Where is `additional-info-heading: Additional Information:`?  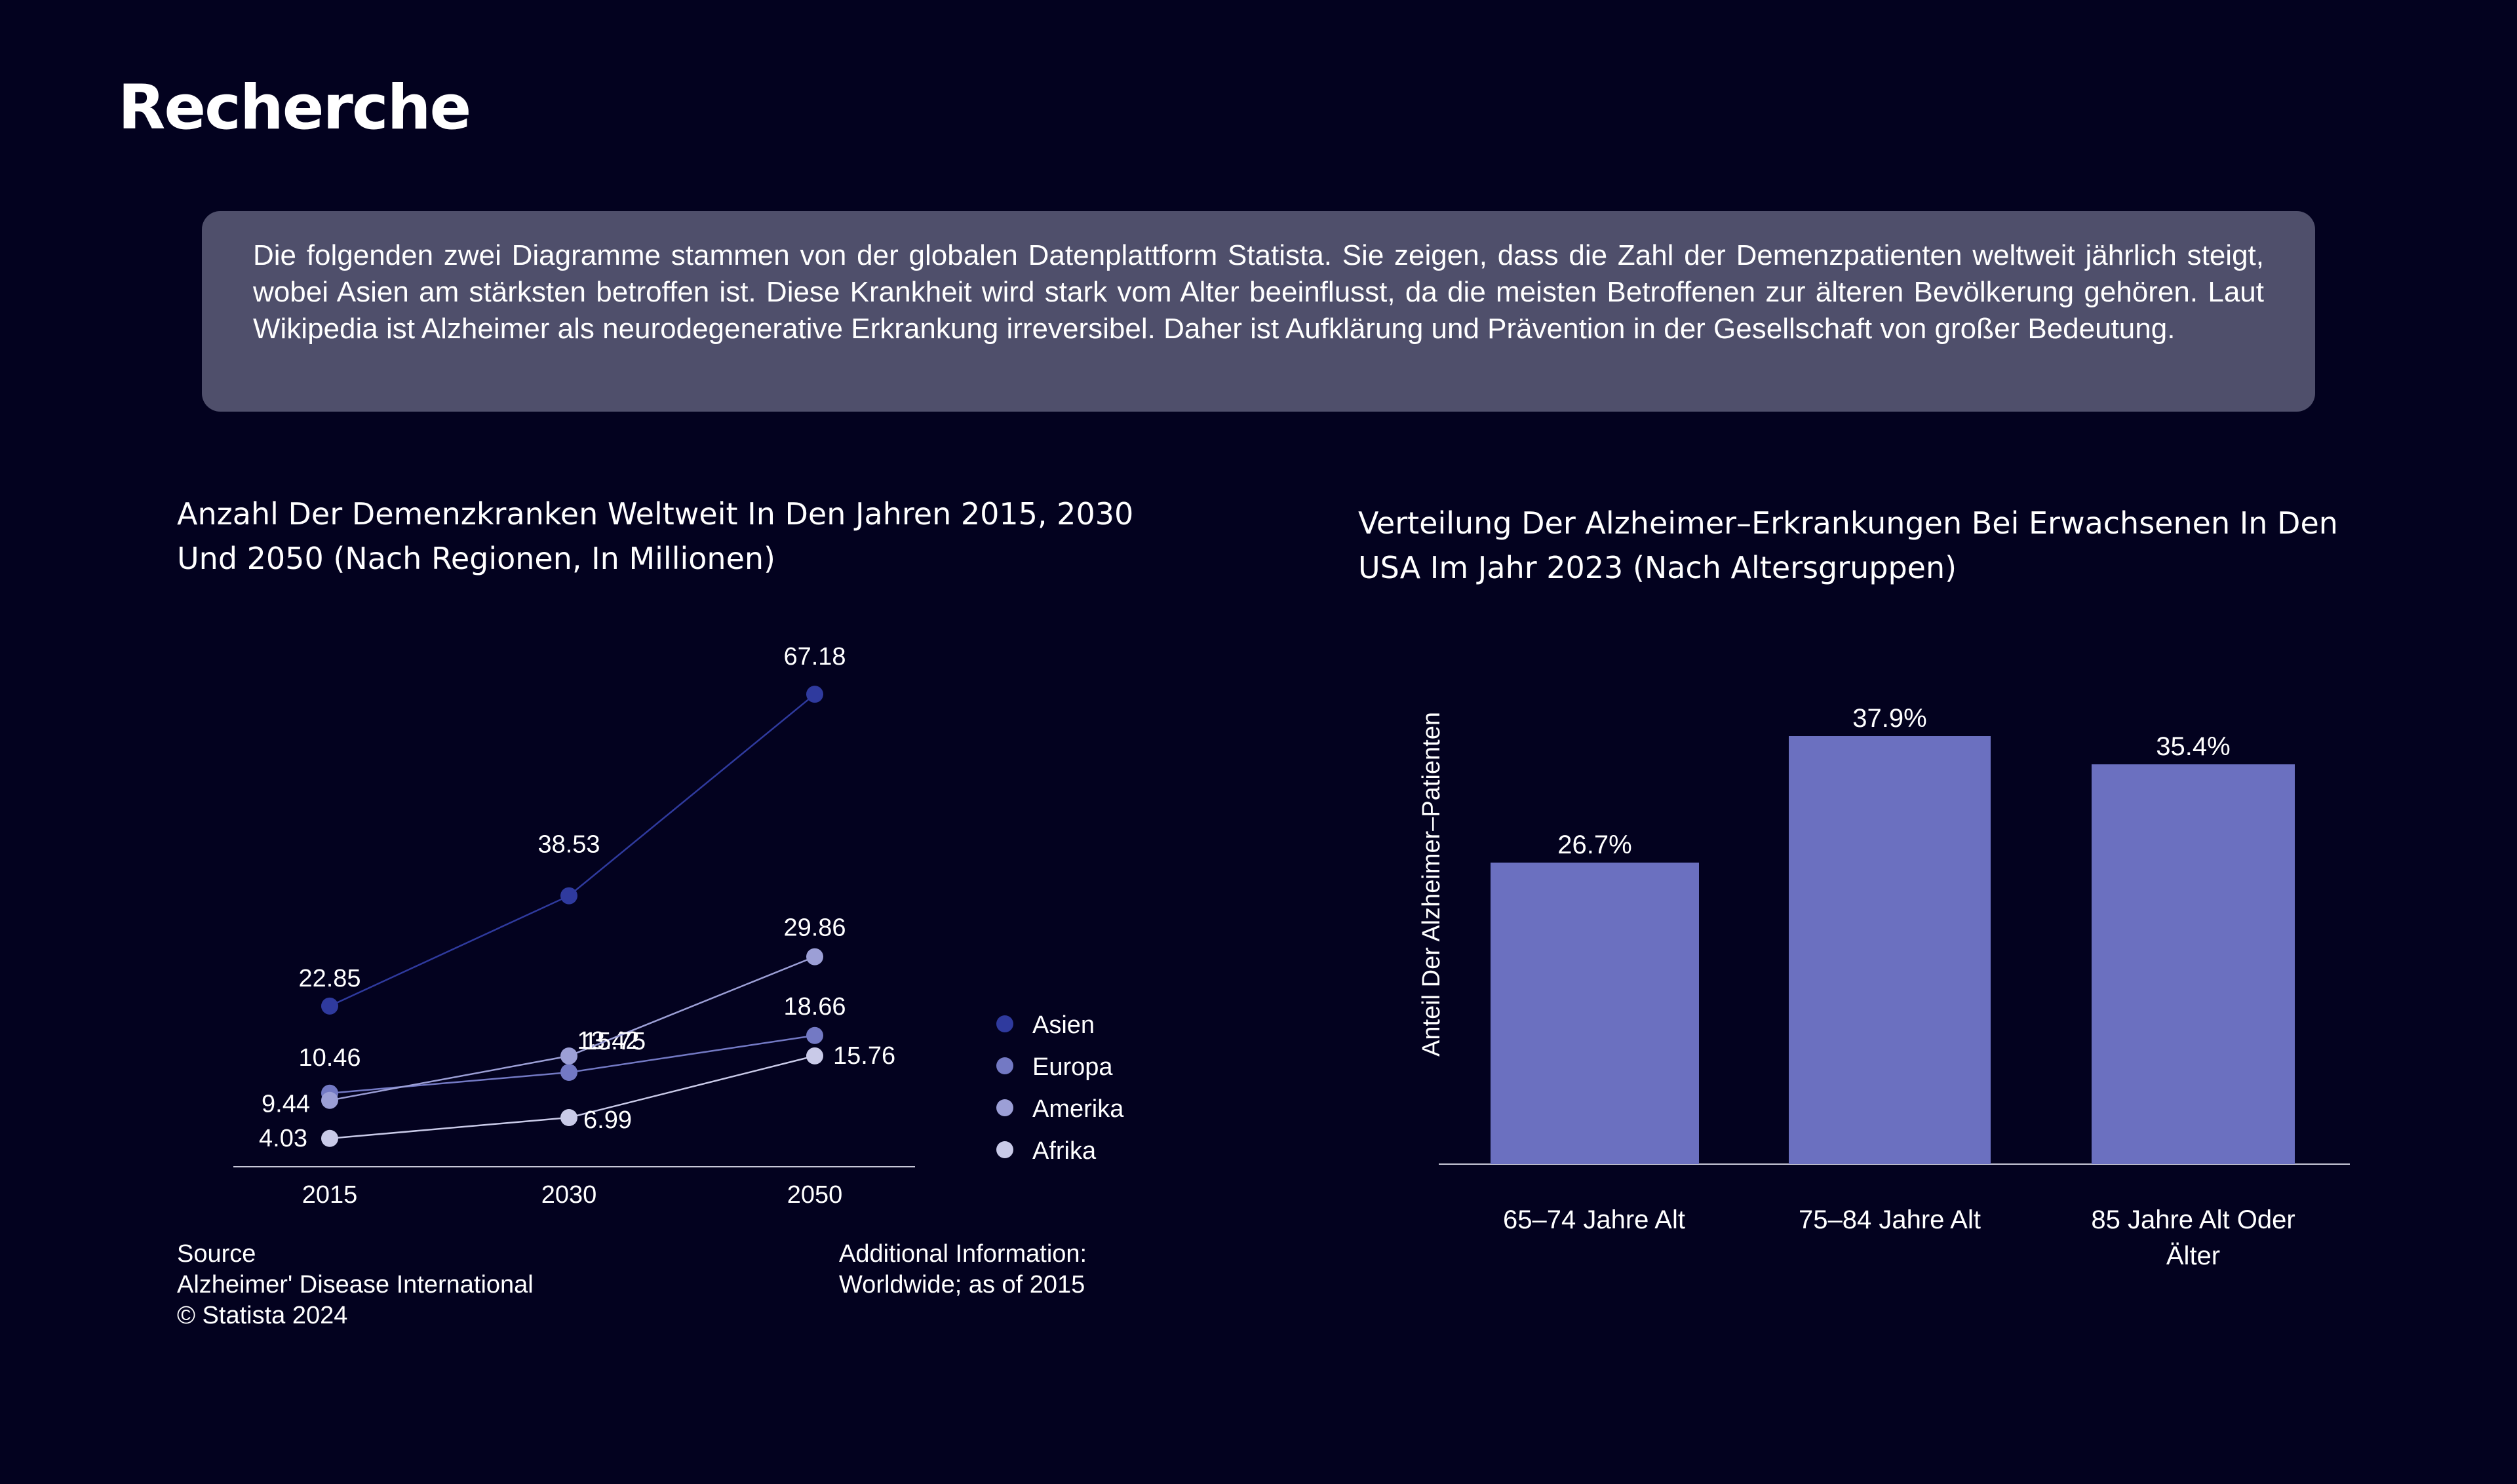 additional-info-heading: Additional Information: is located at coordinates (963, 1254).